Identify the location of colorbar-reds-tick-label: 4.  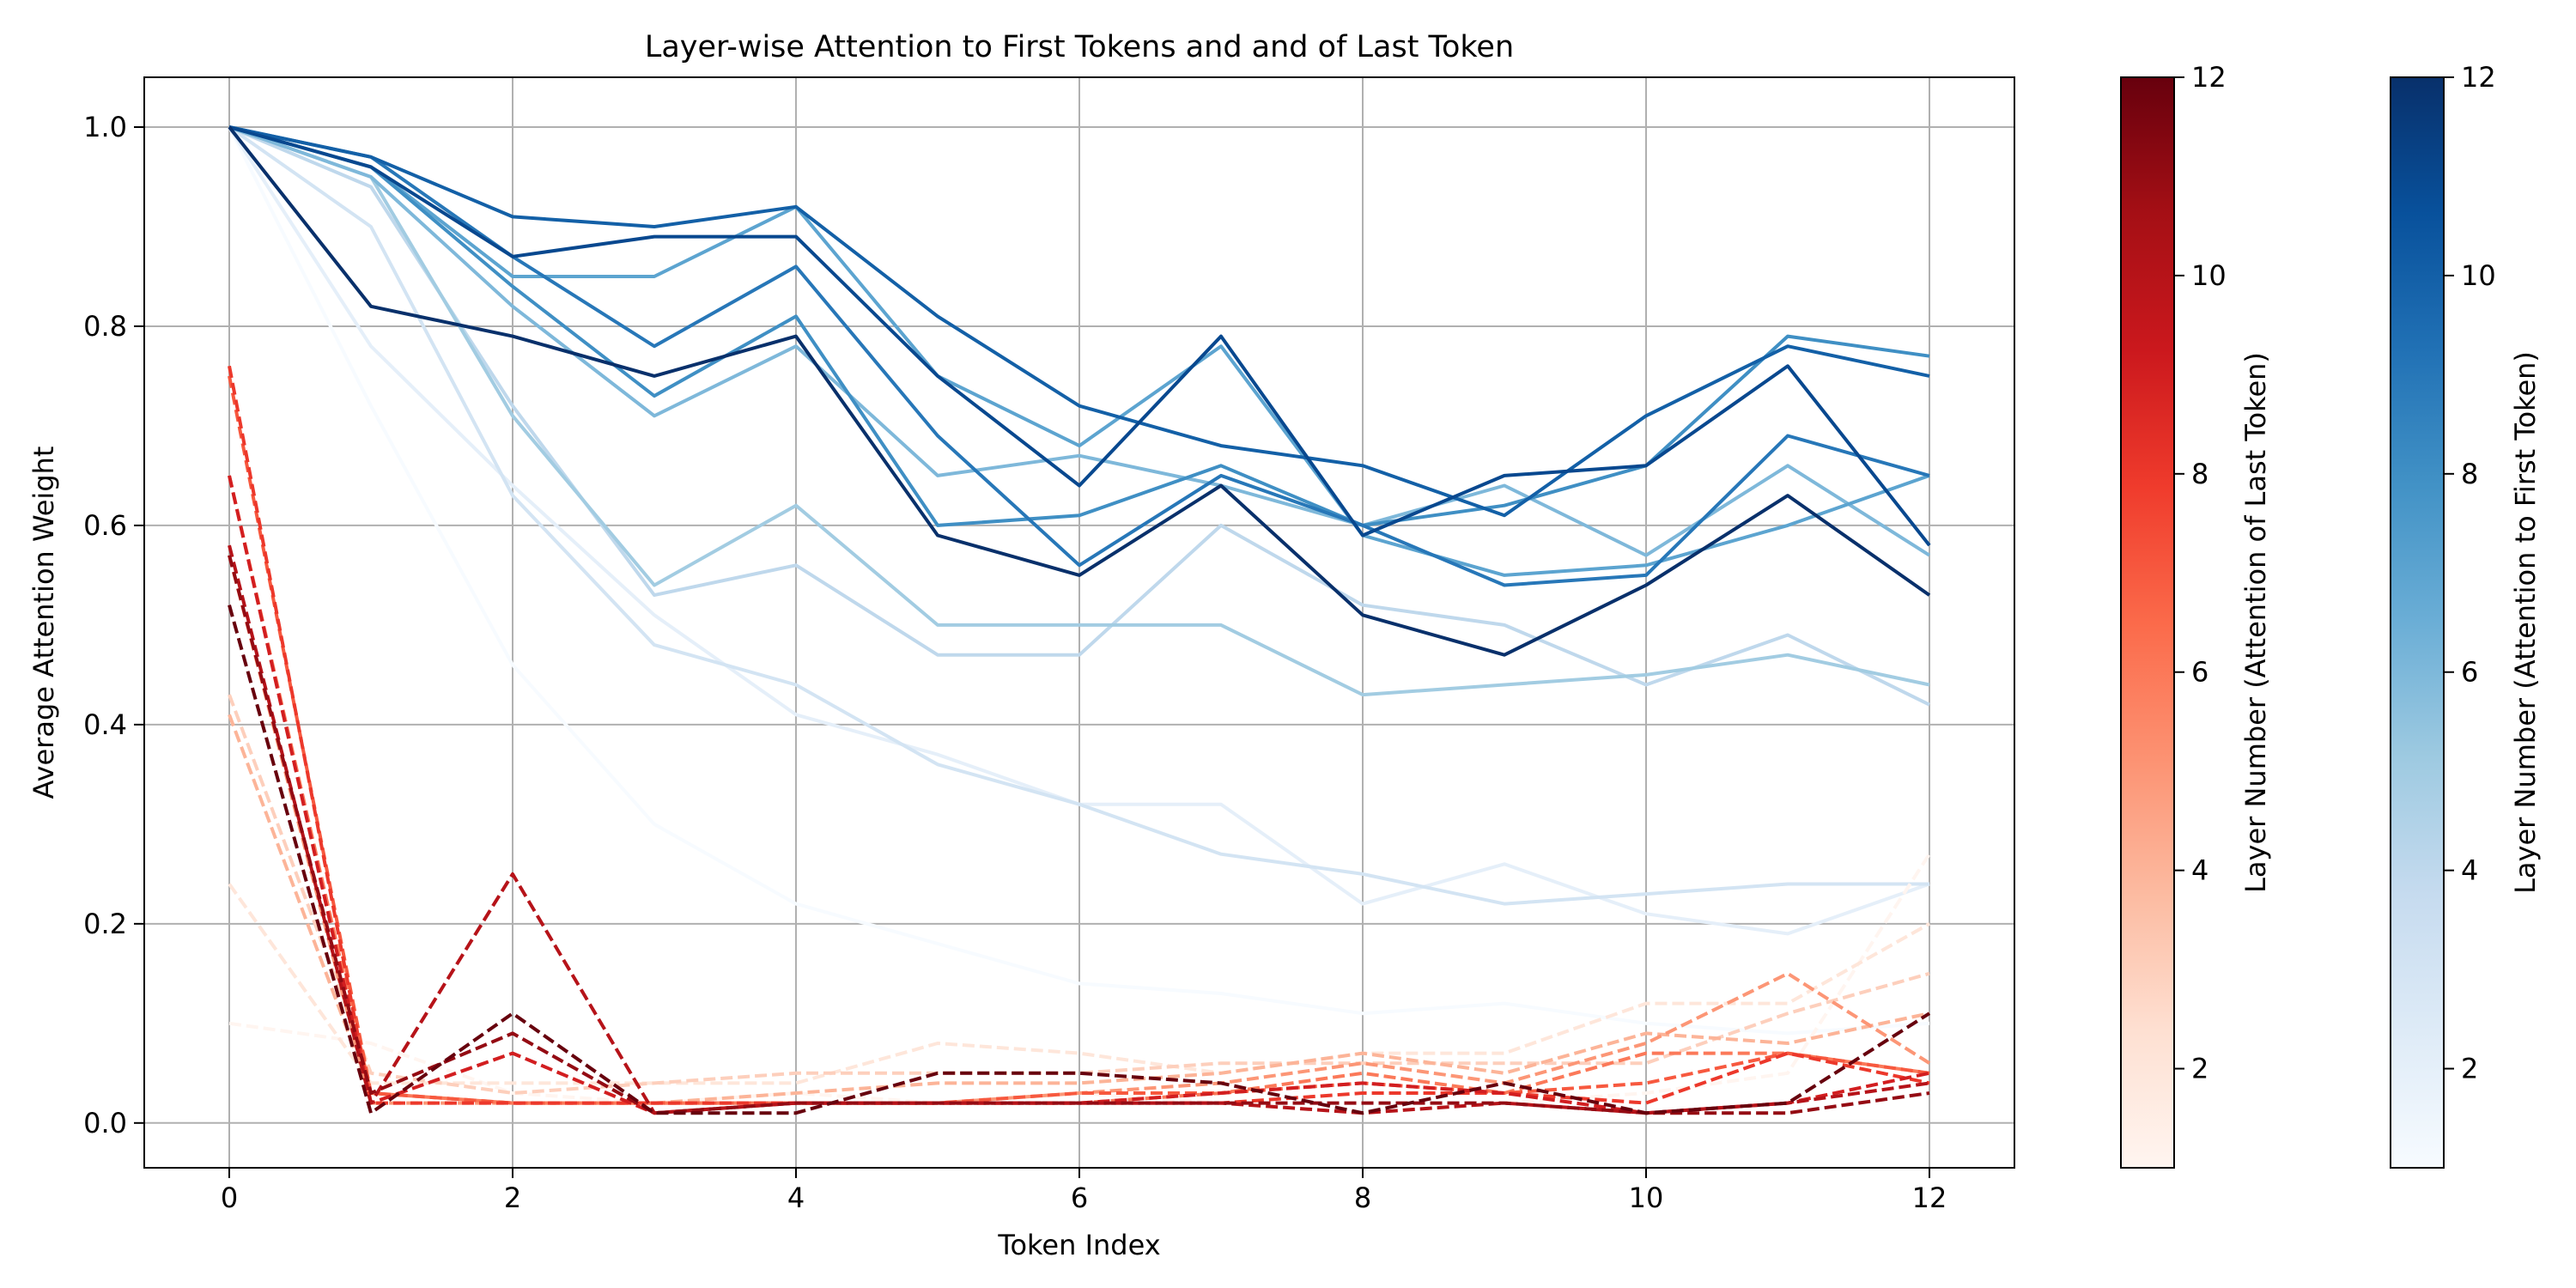
(2200, 870).